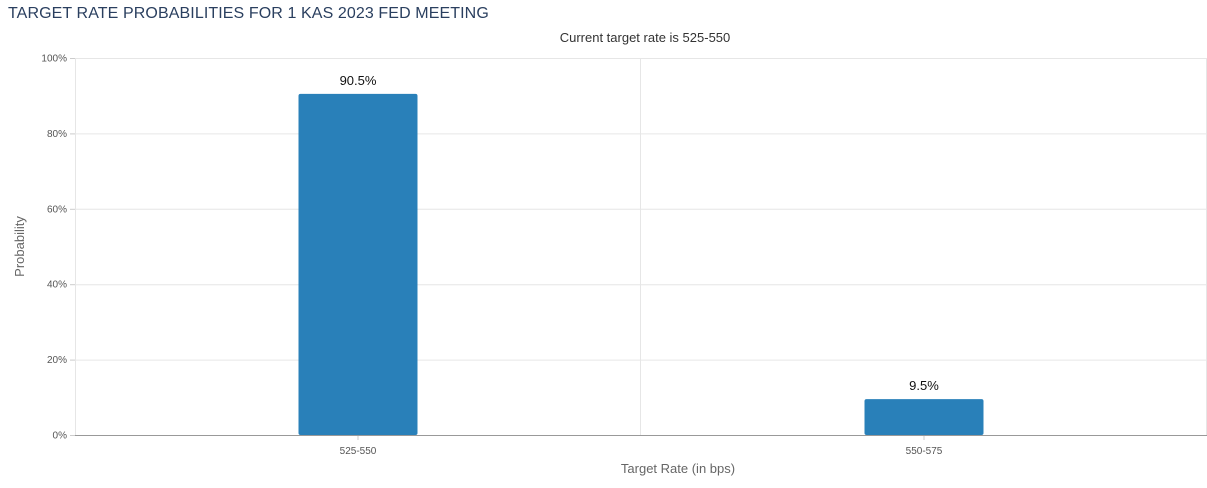 The image size is (1207, 488). I want to click on y-tick-label: 0%, so click(60, 436).